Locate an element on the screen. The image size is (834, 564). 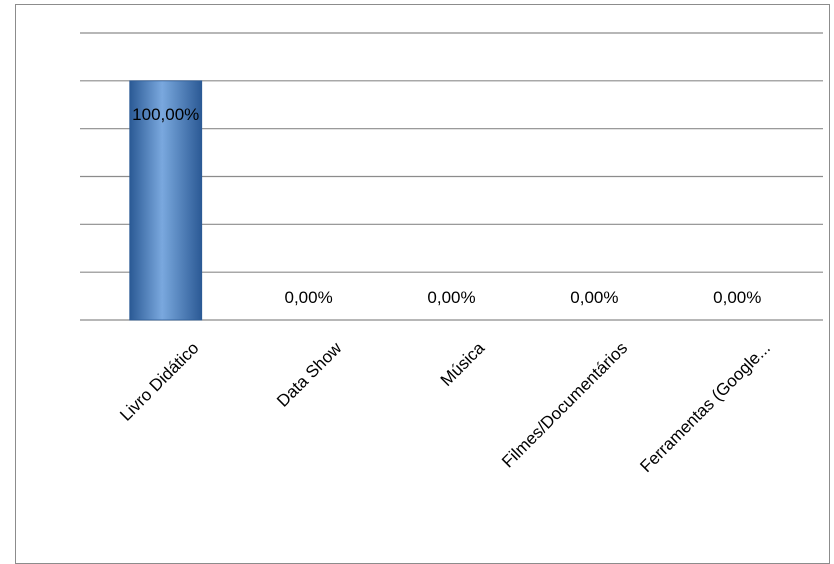
x-tick-label: Música is located at coordinates (463, 364).